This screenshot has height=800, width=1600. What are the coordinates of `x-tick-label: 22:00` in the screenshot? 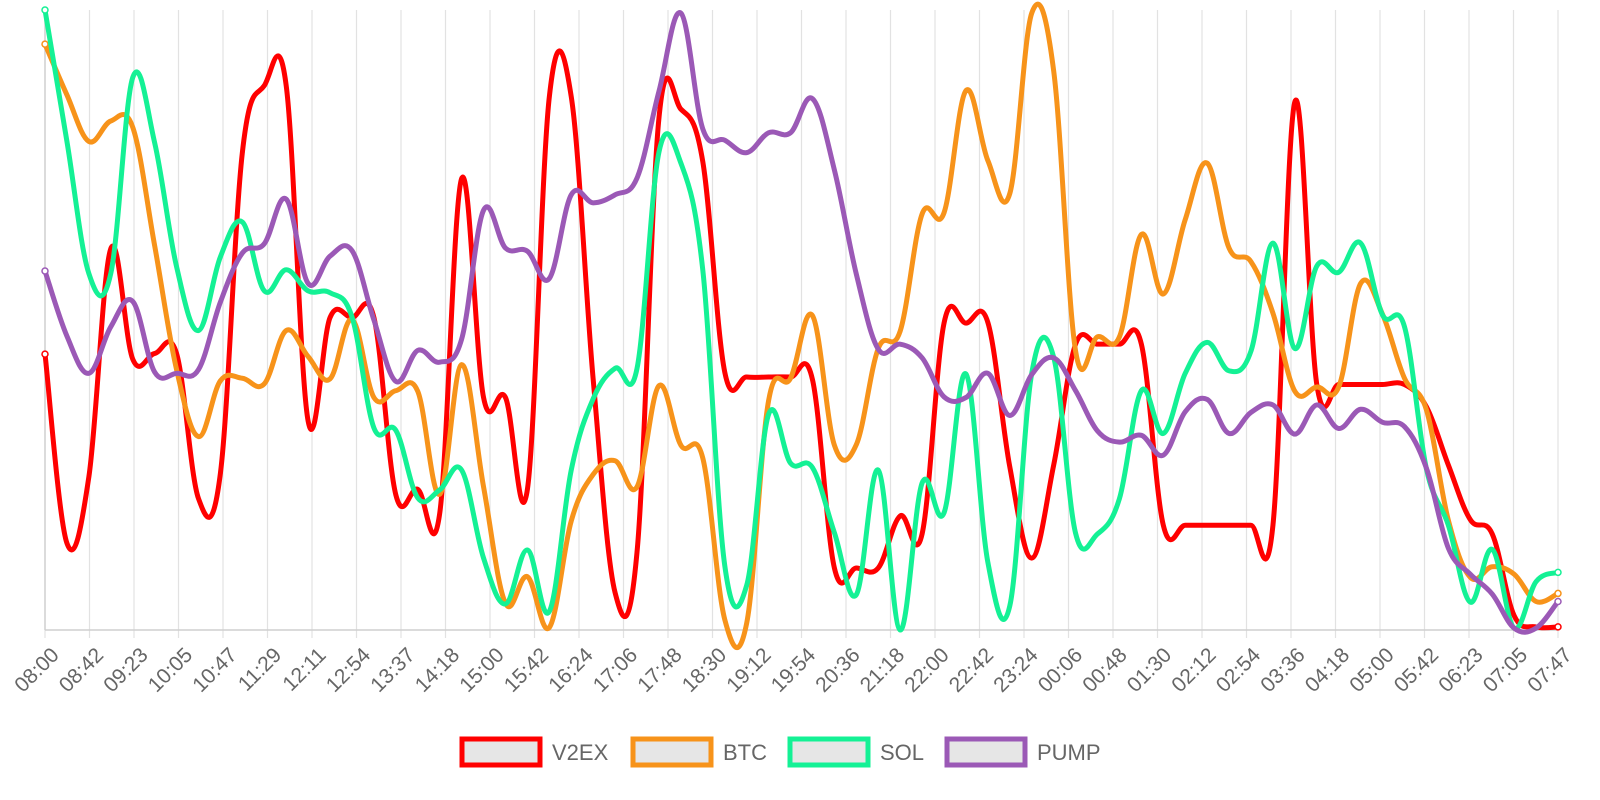 It's located at (926, 669).